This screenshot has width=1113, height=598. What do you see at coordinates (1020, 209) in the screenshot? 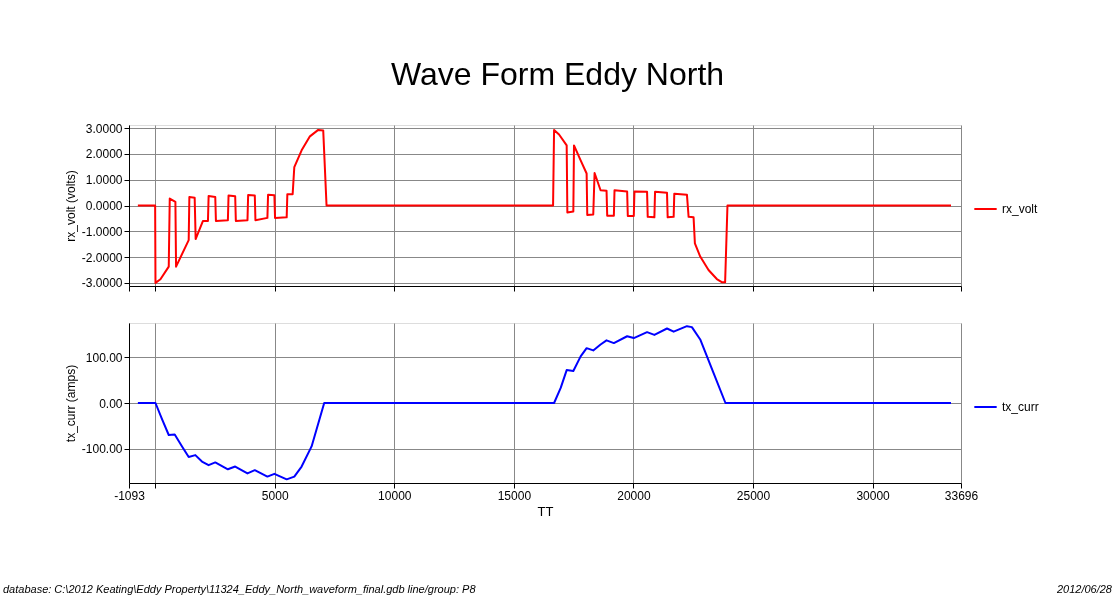
I see `legend-label: rx_volt` at bounding box center [1020, 209].